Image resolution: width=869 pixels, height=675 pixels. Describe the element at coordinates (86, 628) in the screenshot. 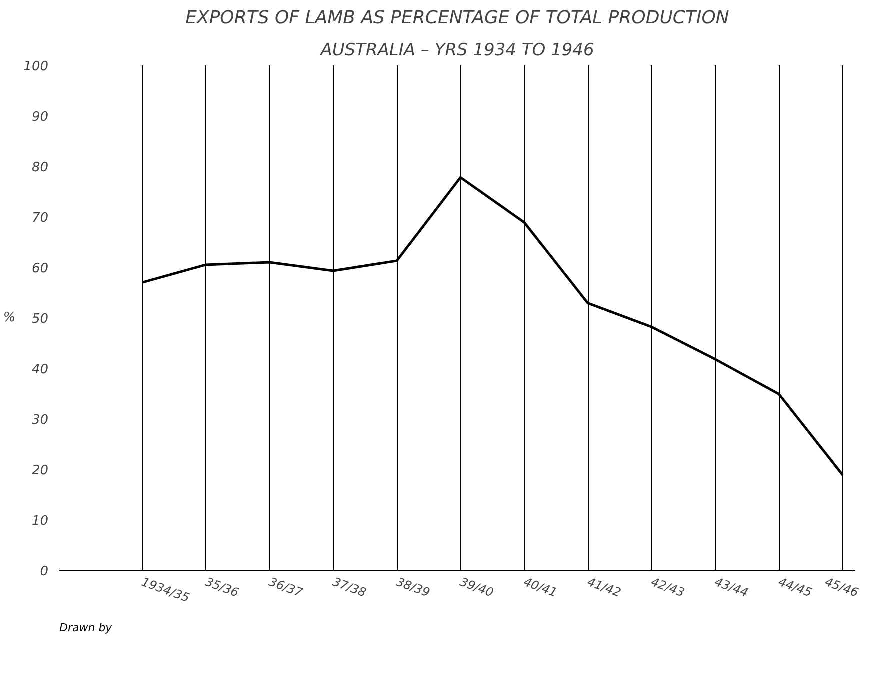

I see `text: Drawn by` at that location.